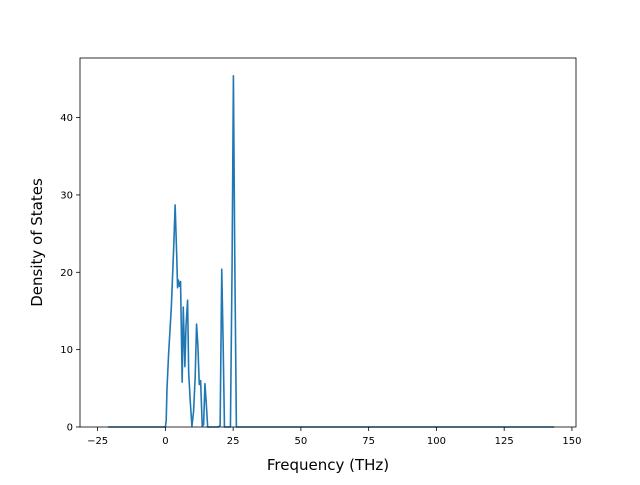 This screenshot has width=640, height=485. Describe the element at coordinates (37, 242) in the screenshot. I see `y-axis-label: Density of States` at that location.